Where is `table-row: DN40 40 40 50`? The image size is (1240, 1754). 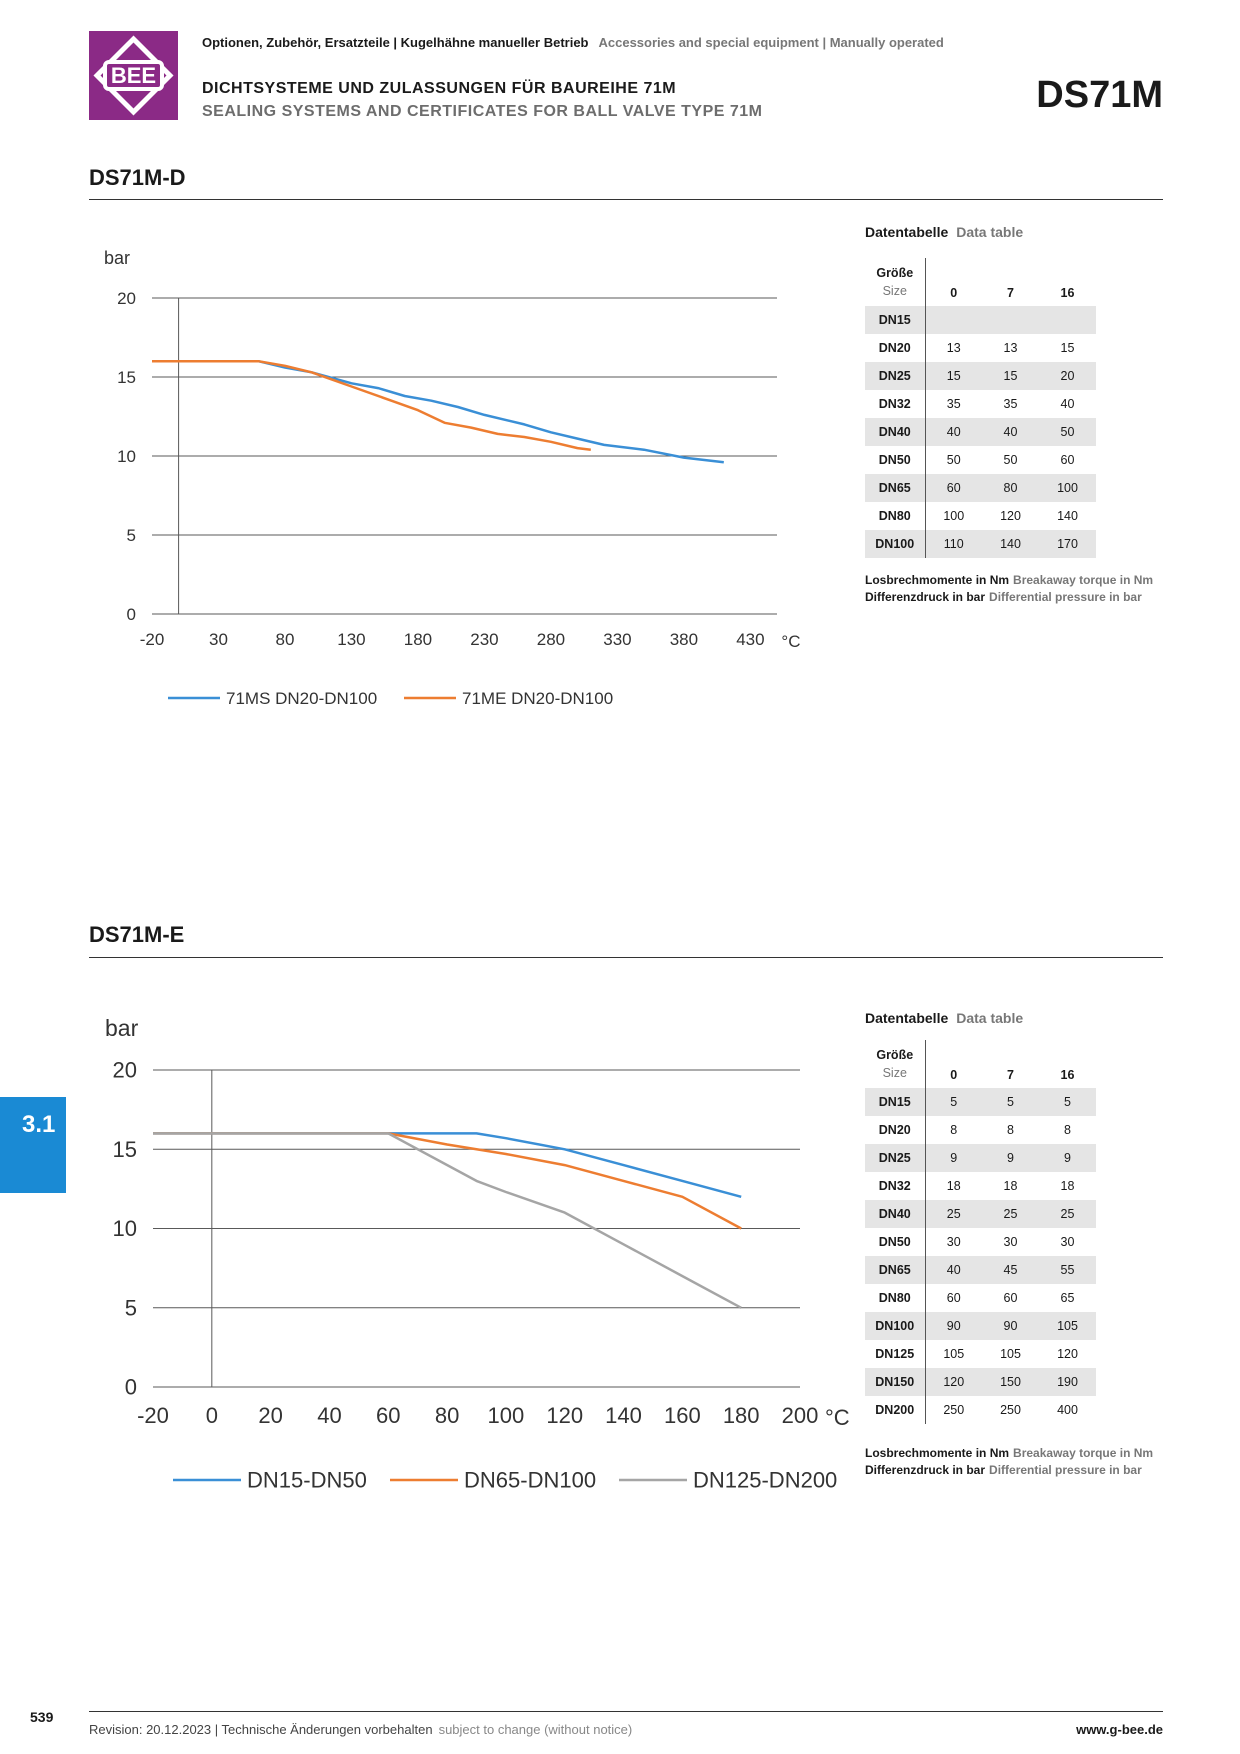 table-row: DN40 40 40 50 is located at coordinates (980, 432).